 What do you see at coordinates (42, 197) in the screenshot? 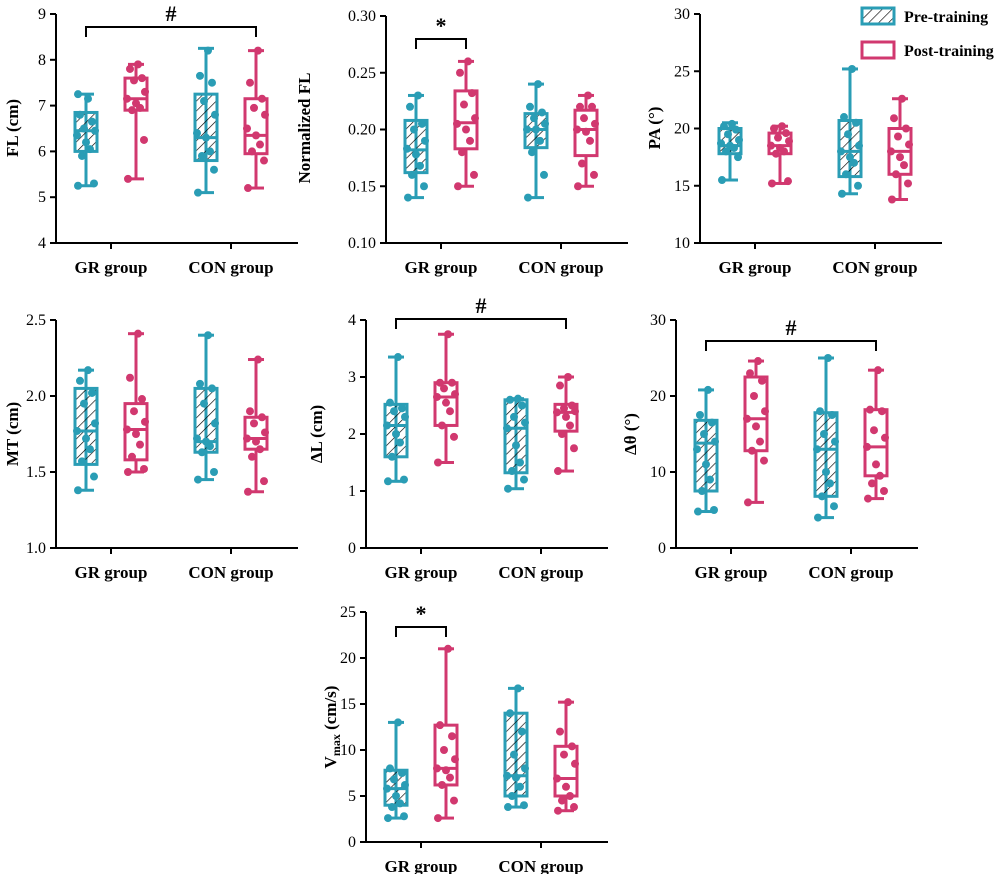
I see `y-tick-label: 5` at bounding box center [42, 197].